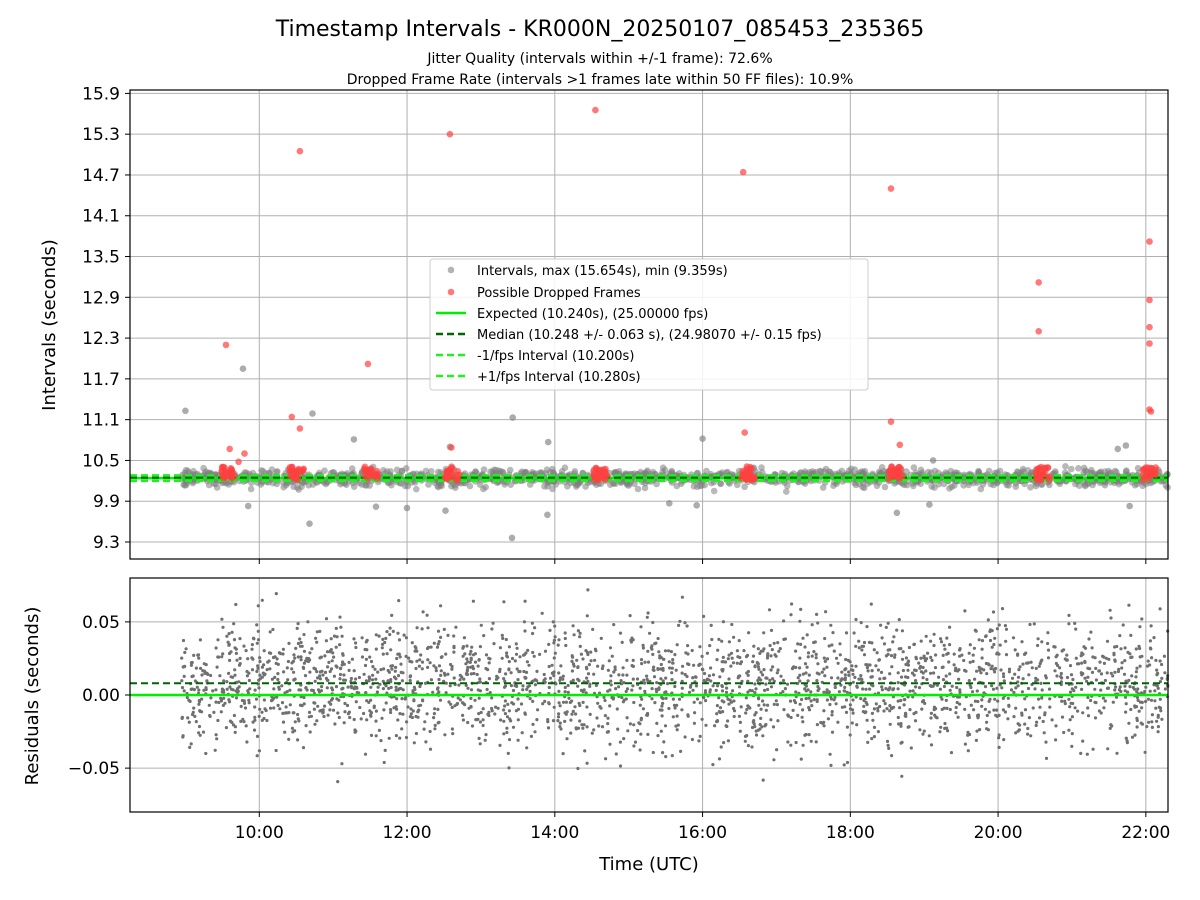 This screenshot has width=1200, height=900. Describe the element at coordinates (555, 356) in the screenshot. I see `legend-label-minus-fps: -1/fps Interval (10.200s)` at that location.